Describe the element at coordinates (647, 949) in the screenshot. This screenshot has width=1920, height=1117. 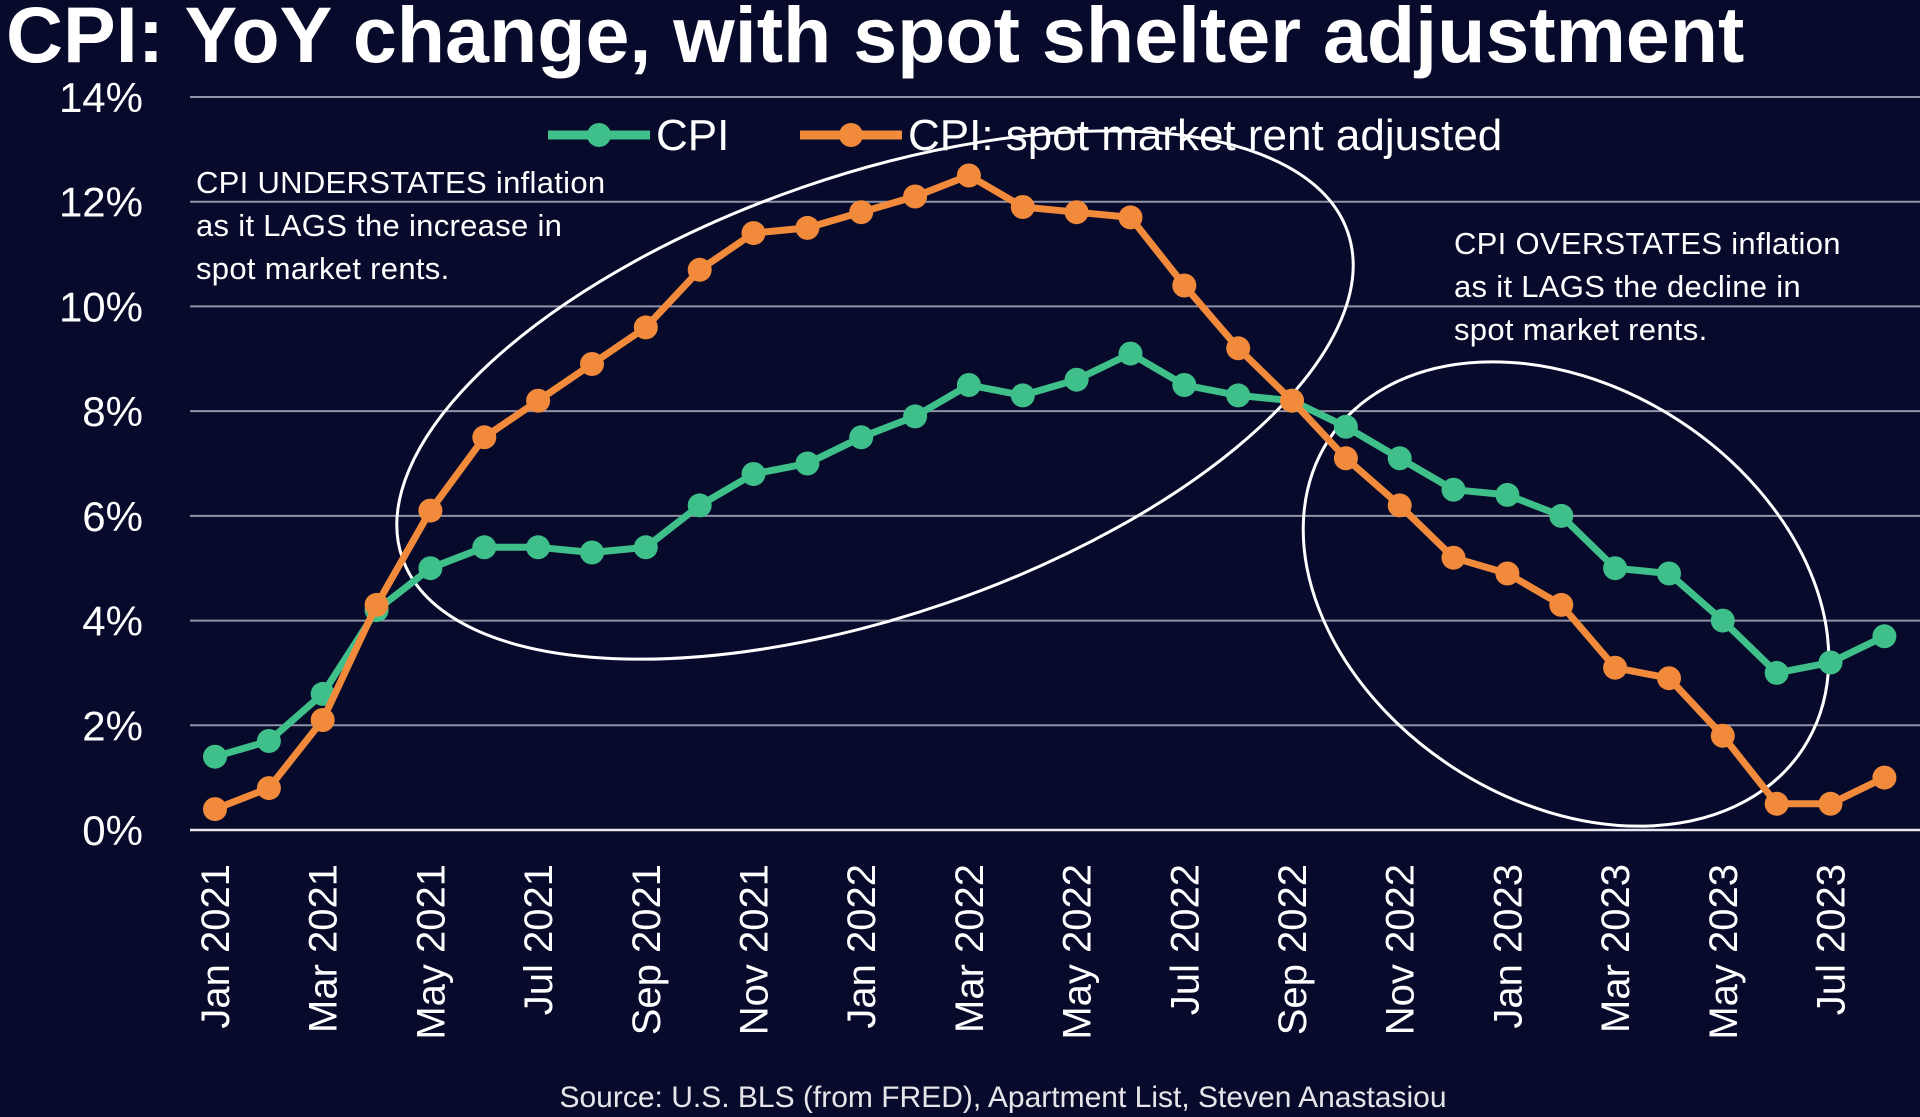
I see `x-tick-label: Sep 2021` at that location.